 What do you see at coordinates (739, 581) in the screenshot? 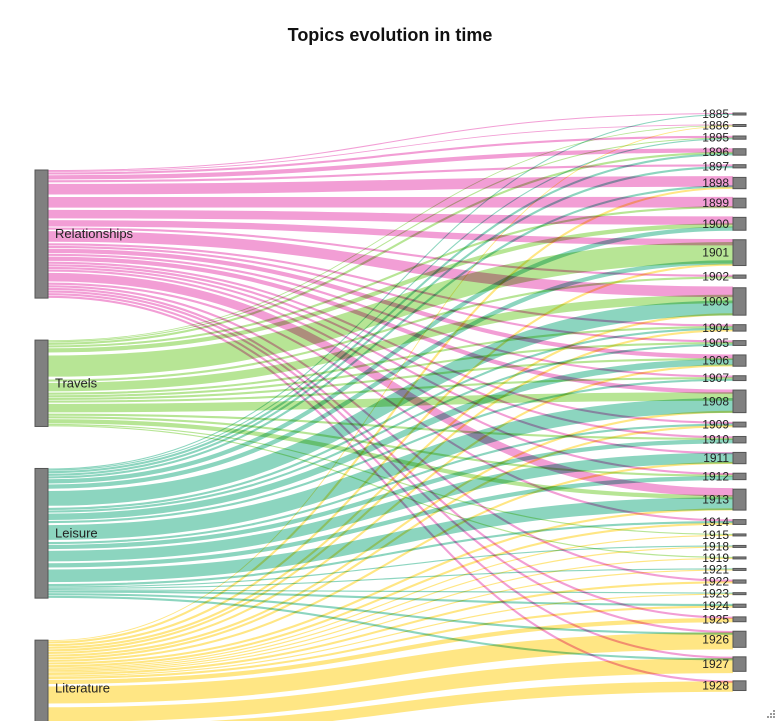
I see `node-1922` at bounding box center [739, 581].